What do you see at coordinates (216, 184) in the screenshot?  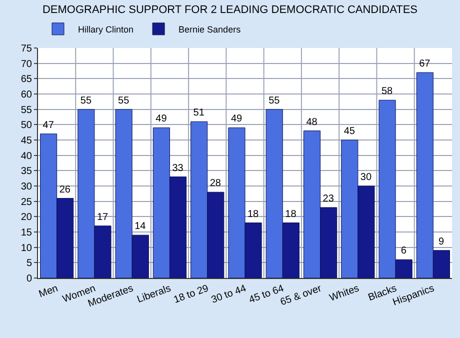 I see `data-label: 28` at bounding box center [216, 184].